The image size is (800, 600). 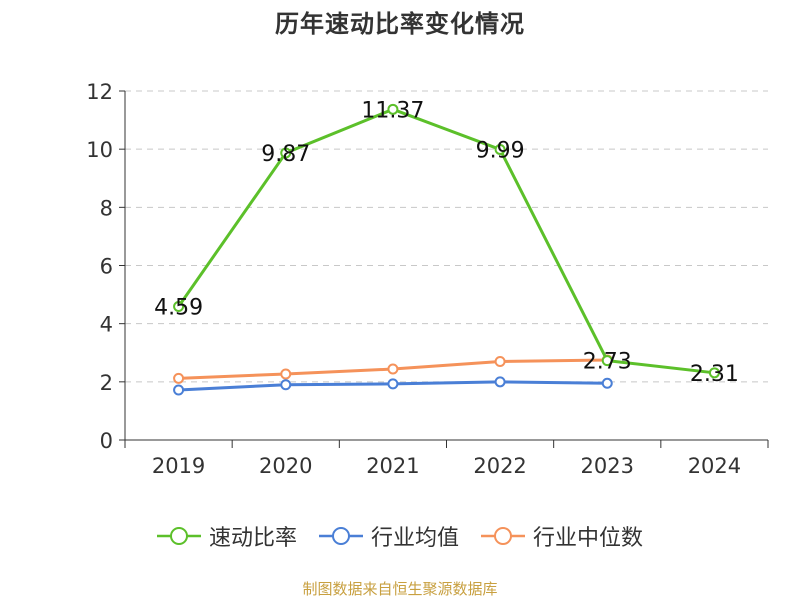 I want to click on y-tick-label: 0, so click(x=106, y=441).